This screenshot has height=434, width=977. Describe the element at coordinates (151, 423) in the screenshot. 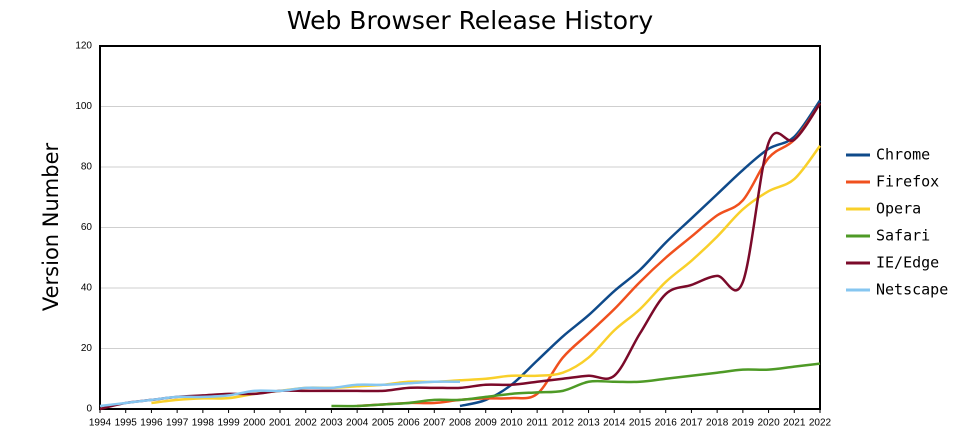

I see `x-tick-label: 1996` at that location.